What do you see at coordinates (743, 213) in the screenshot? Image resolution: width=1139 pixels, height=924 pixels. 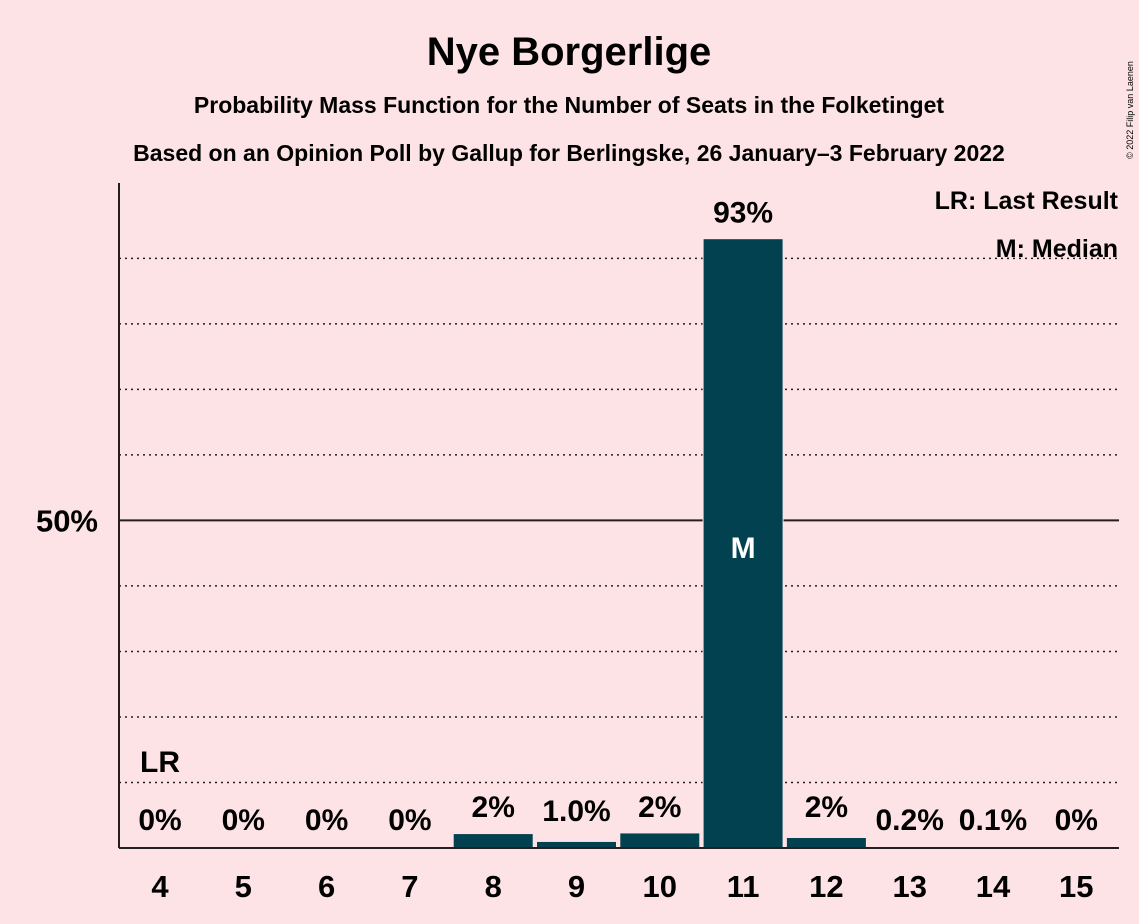 I see `value-label-11: 93%` at bounding box center [743, 213].